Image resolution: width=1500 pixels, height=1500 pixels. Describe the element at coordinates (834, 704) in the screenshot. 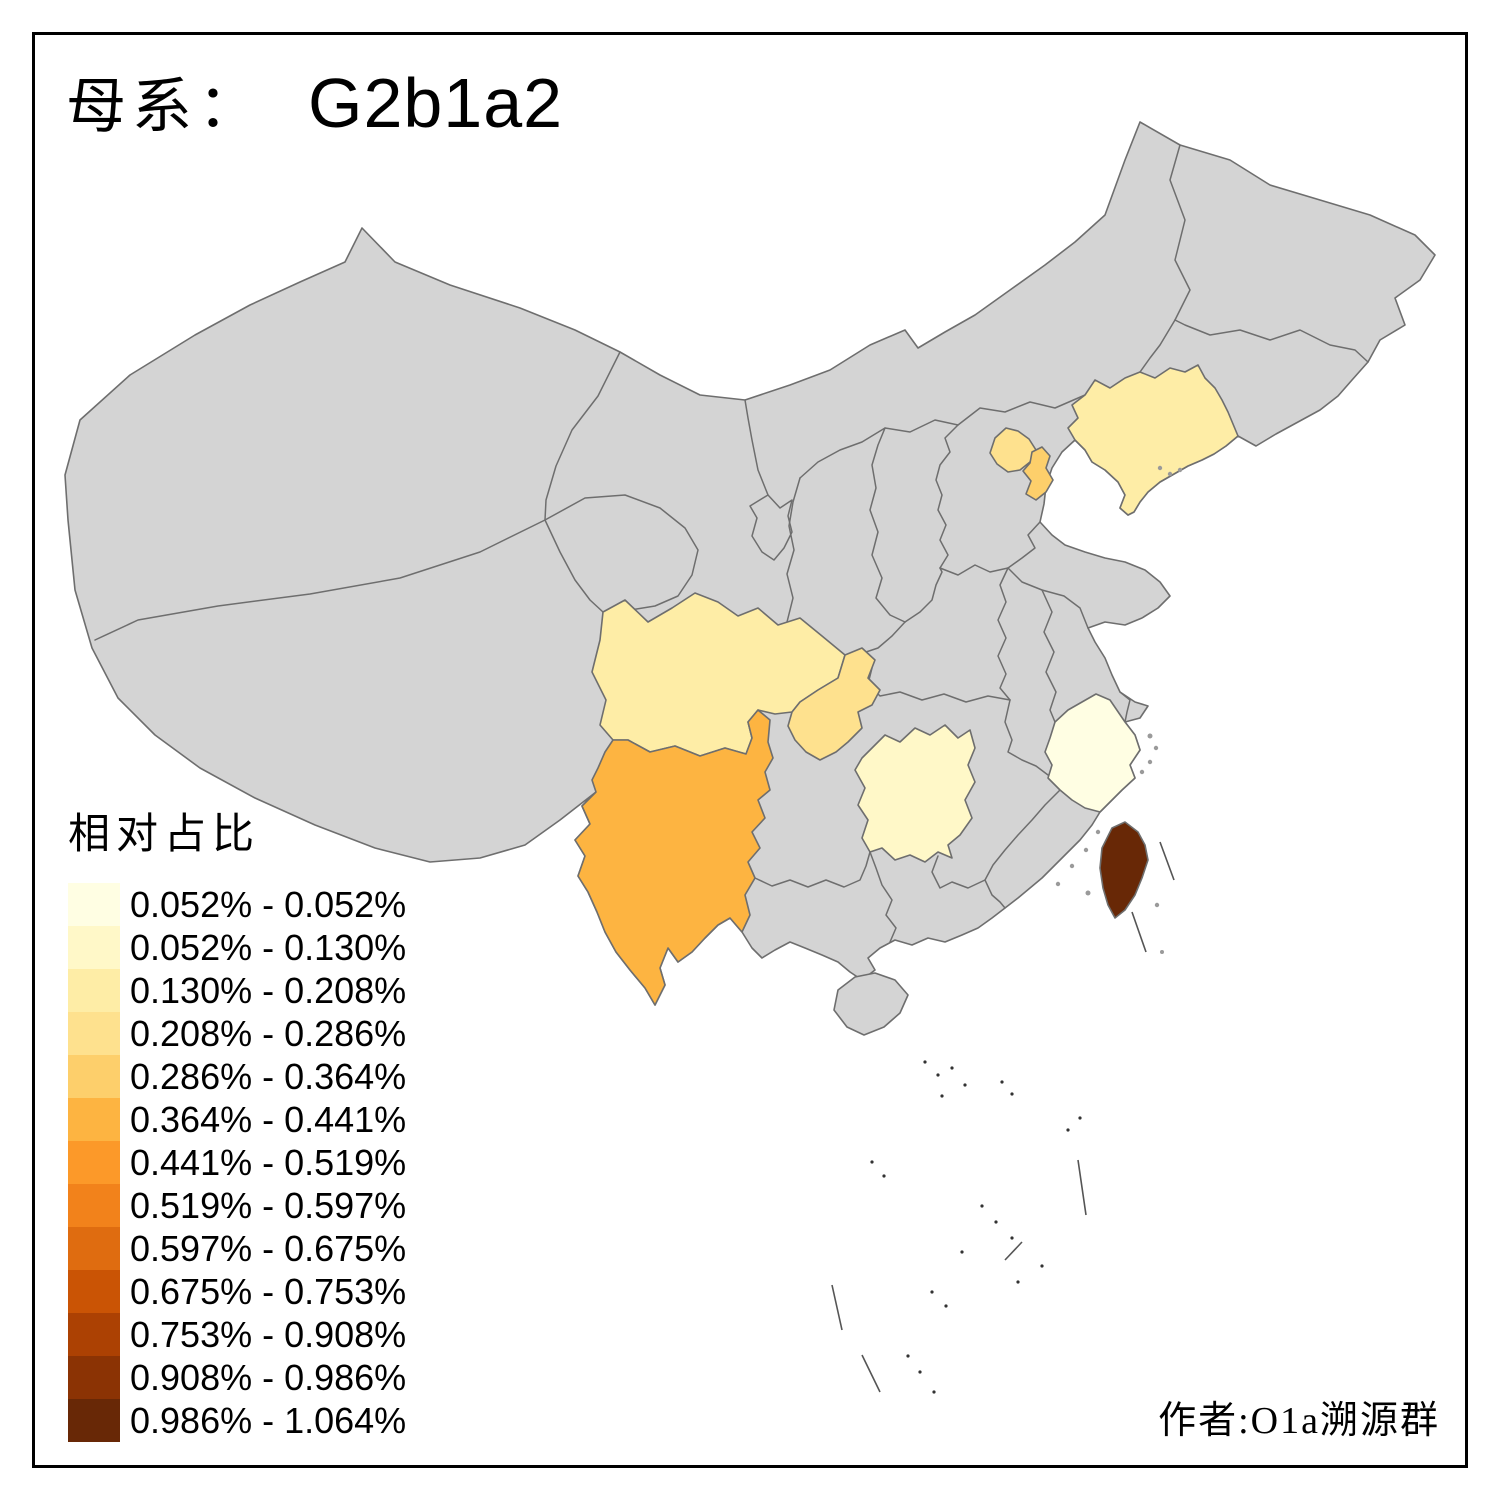

I see `province-chongqing` at that location.